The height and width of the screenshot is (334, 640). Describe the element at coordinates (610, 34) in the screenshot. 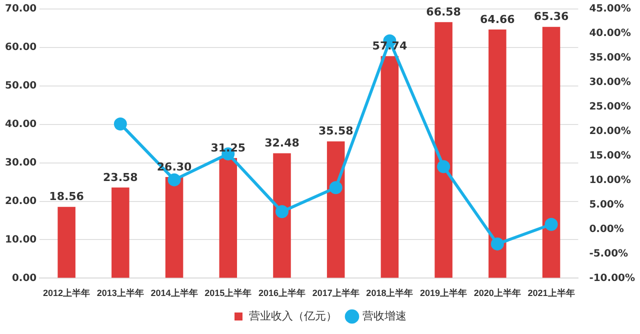

I see `y2-tick-label: 40.00%` at that location.